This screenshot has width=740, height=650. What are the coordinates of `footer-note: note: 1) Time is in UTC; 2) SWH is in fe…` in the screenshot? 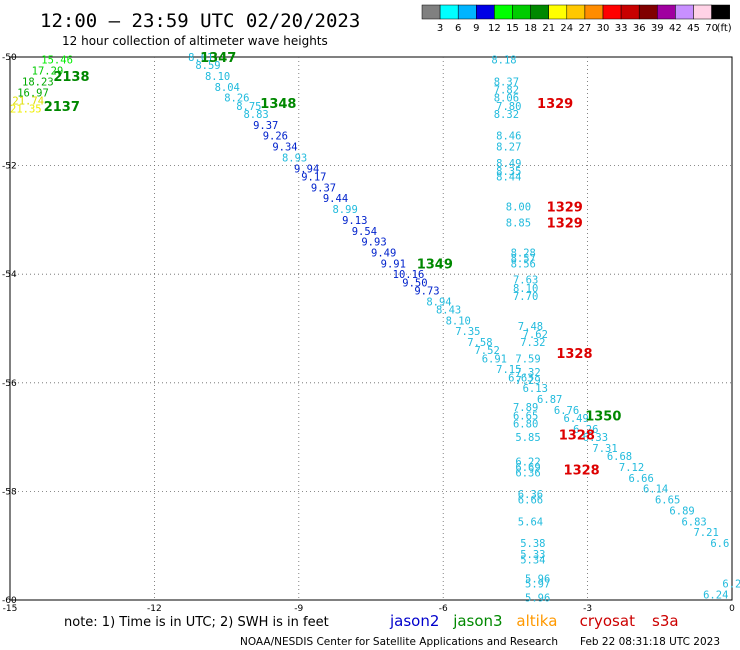 It's located at (196, 622).